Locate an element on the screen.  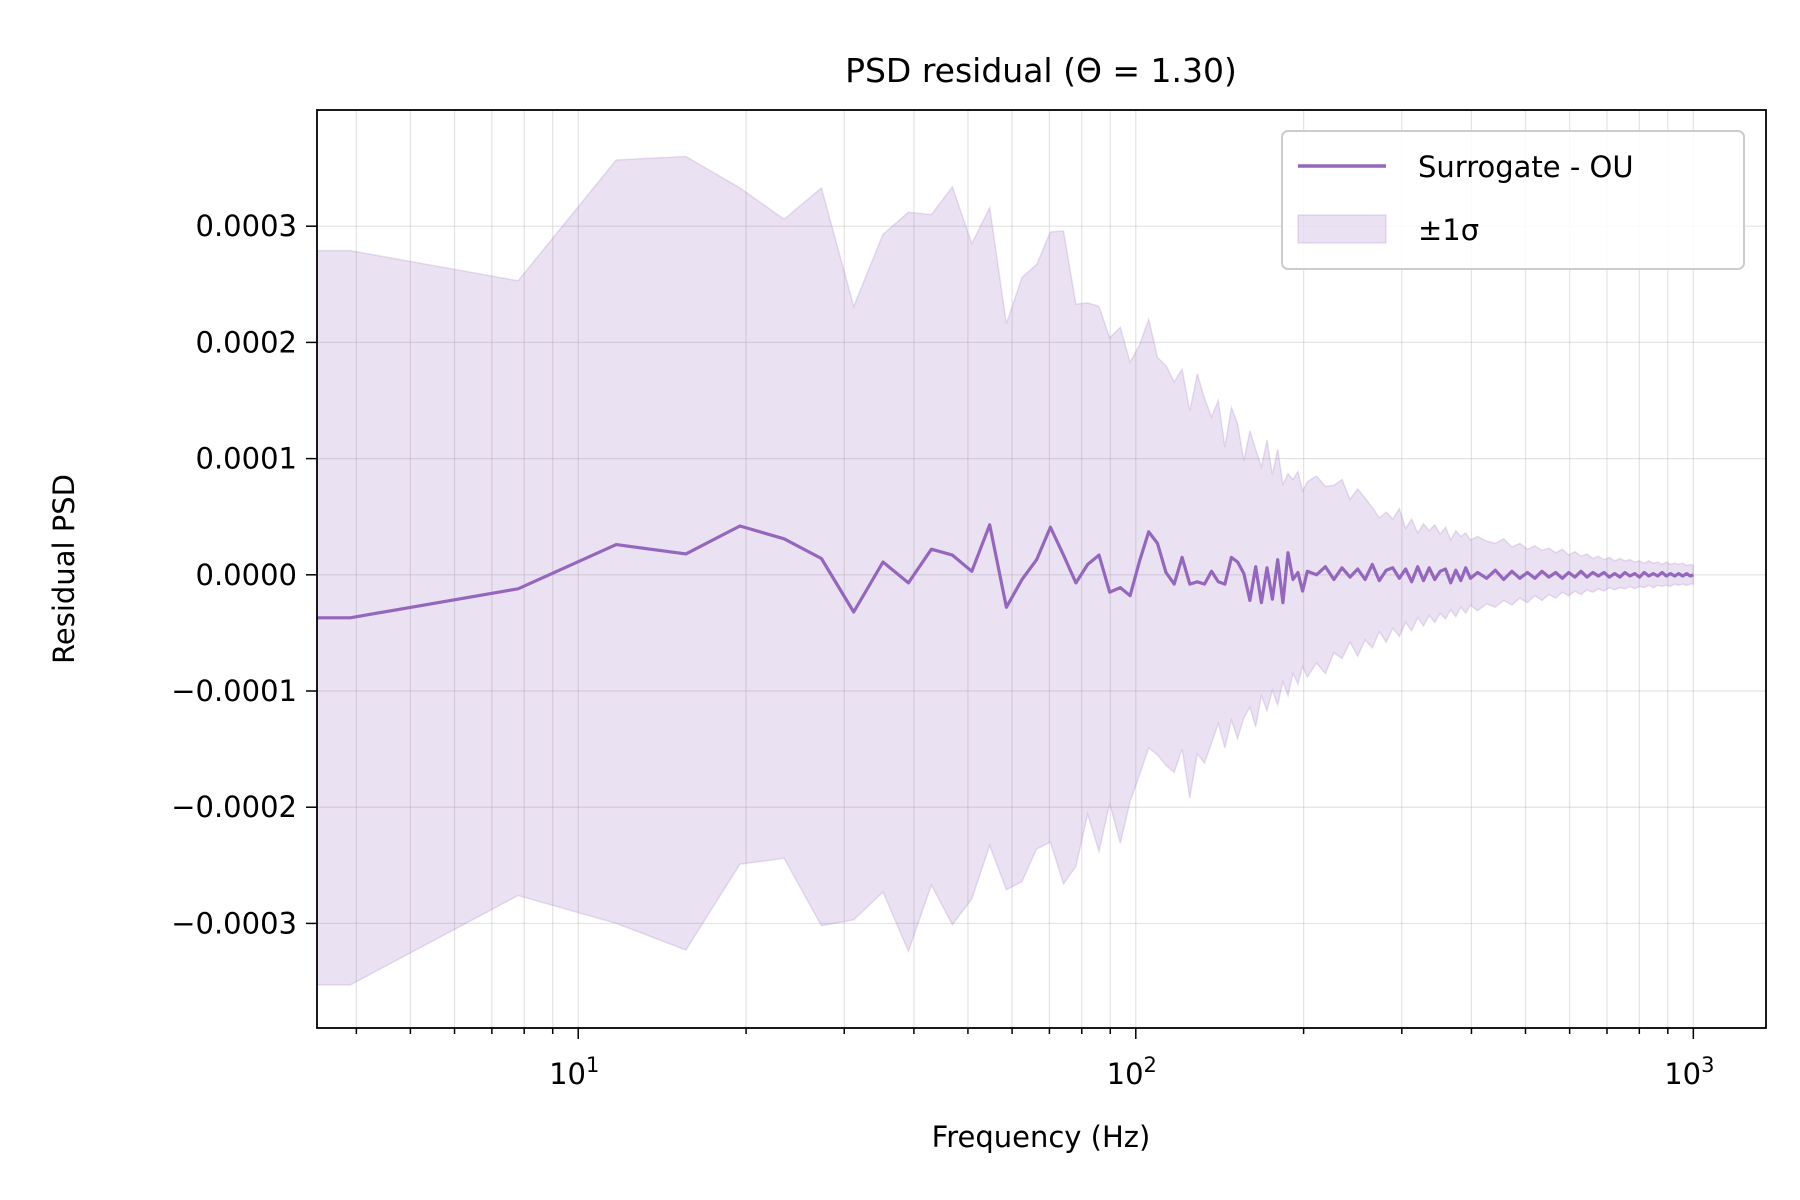
x-tick-label: 10² is located at coordinates (1132, 1072).